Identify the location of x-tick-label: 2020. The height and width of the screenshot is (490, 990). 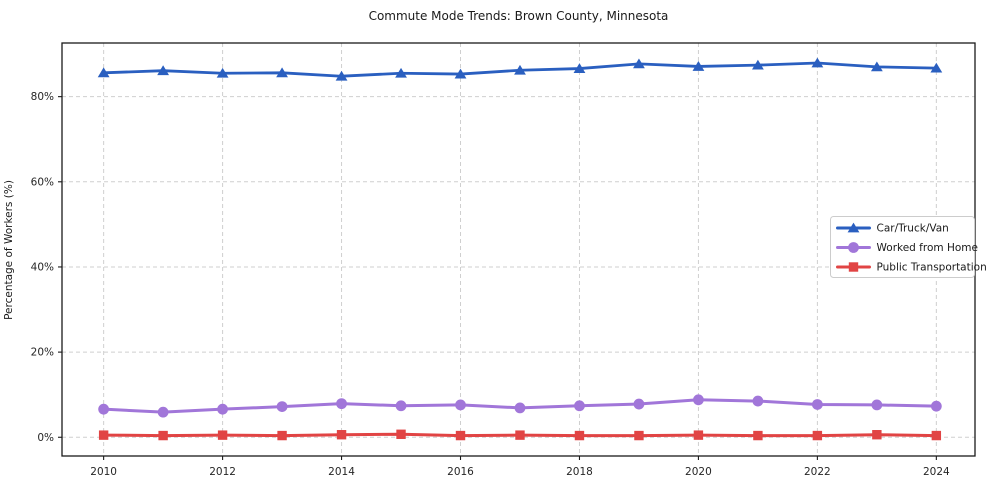
(698, 472).